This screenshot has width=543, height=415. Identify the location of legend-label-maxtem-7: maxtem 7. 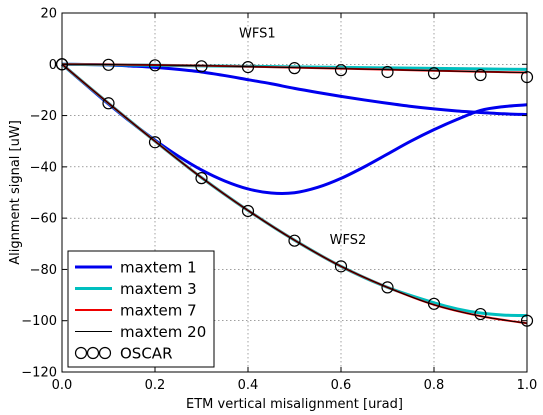
(158, 311).